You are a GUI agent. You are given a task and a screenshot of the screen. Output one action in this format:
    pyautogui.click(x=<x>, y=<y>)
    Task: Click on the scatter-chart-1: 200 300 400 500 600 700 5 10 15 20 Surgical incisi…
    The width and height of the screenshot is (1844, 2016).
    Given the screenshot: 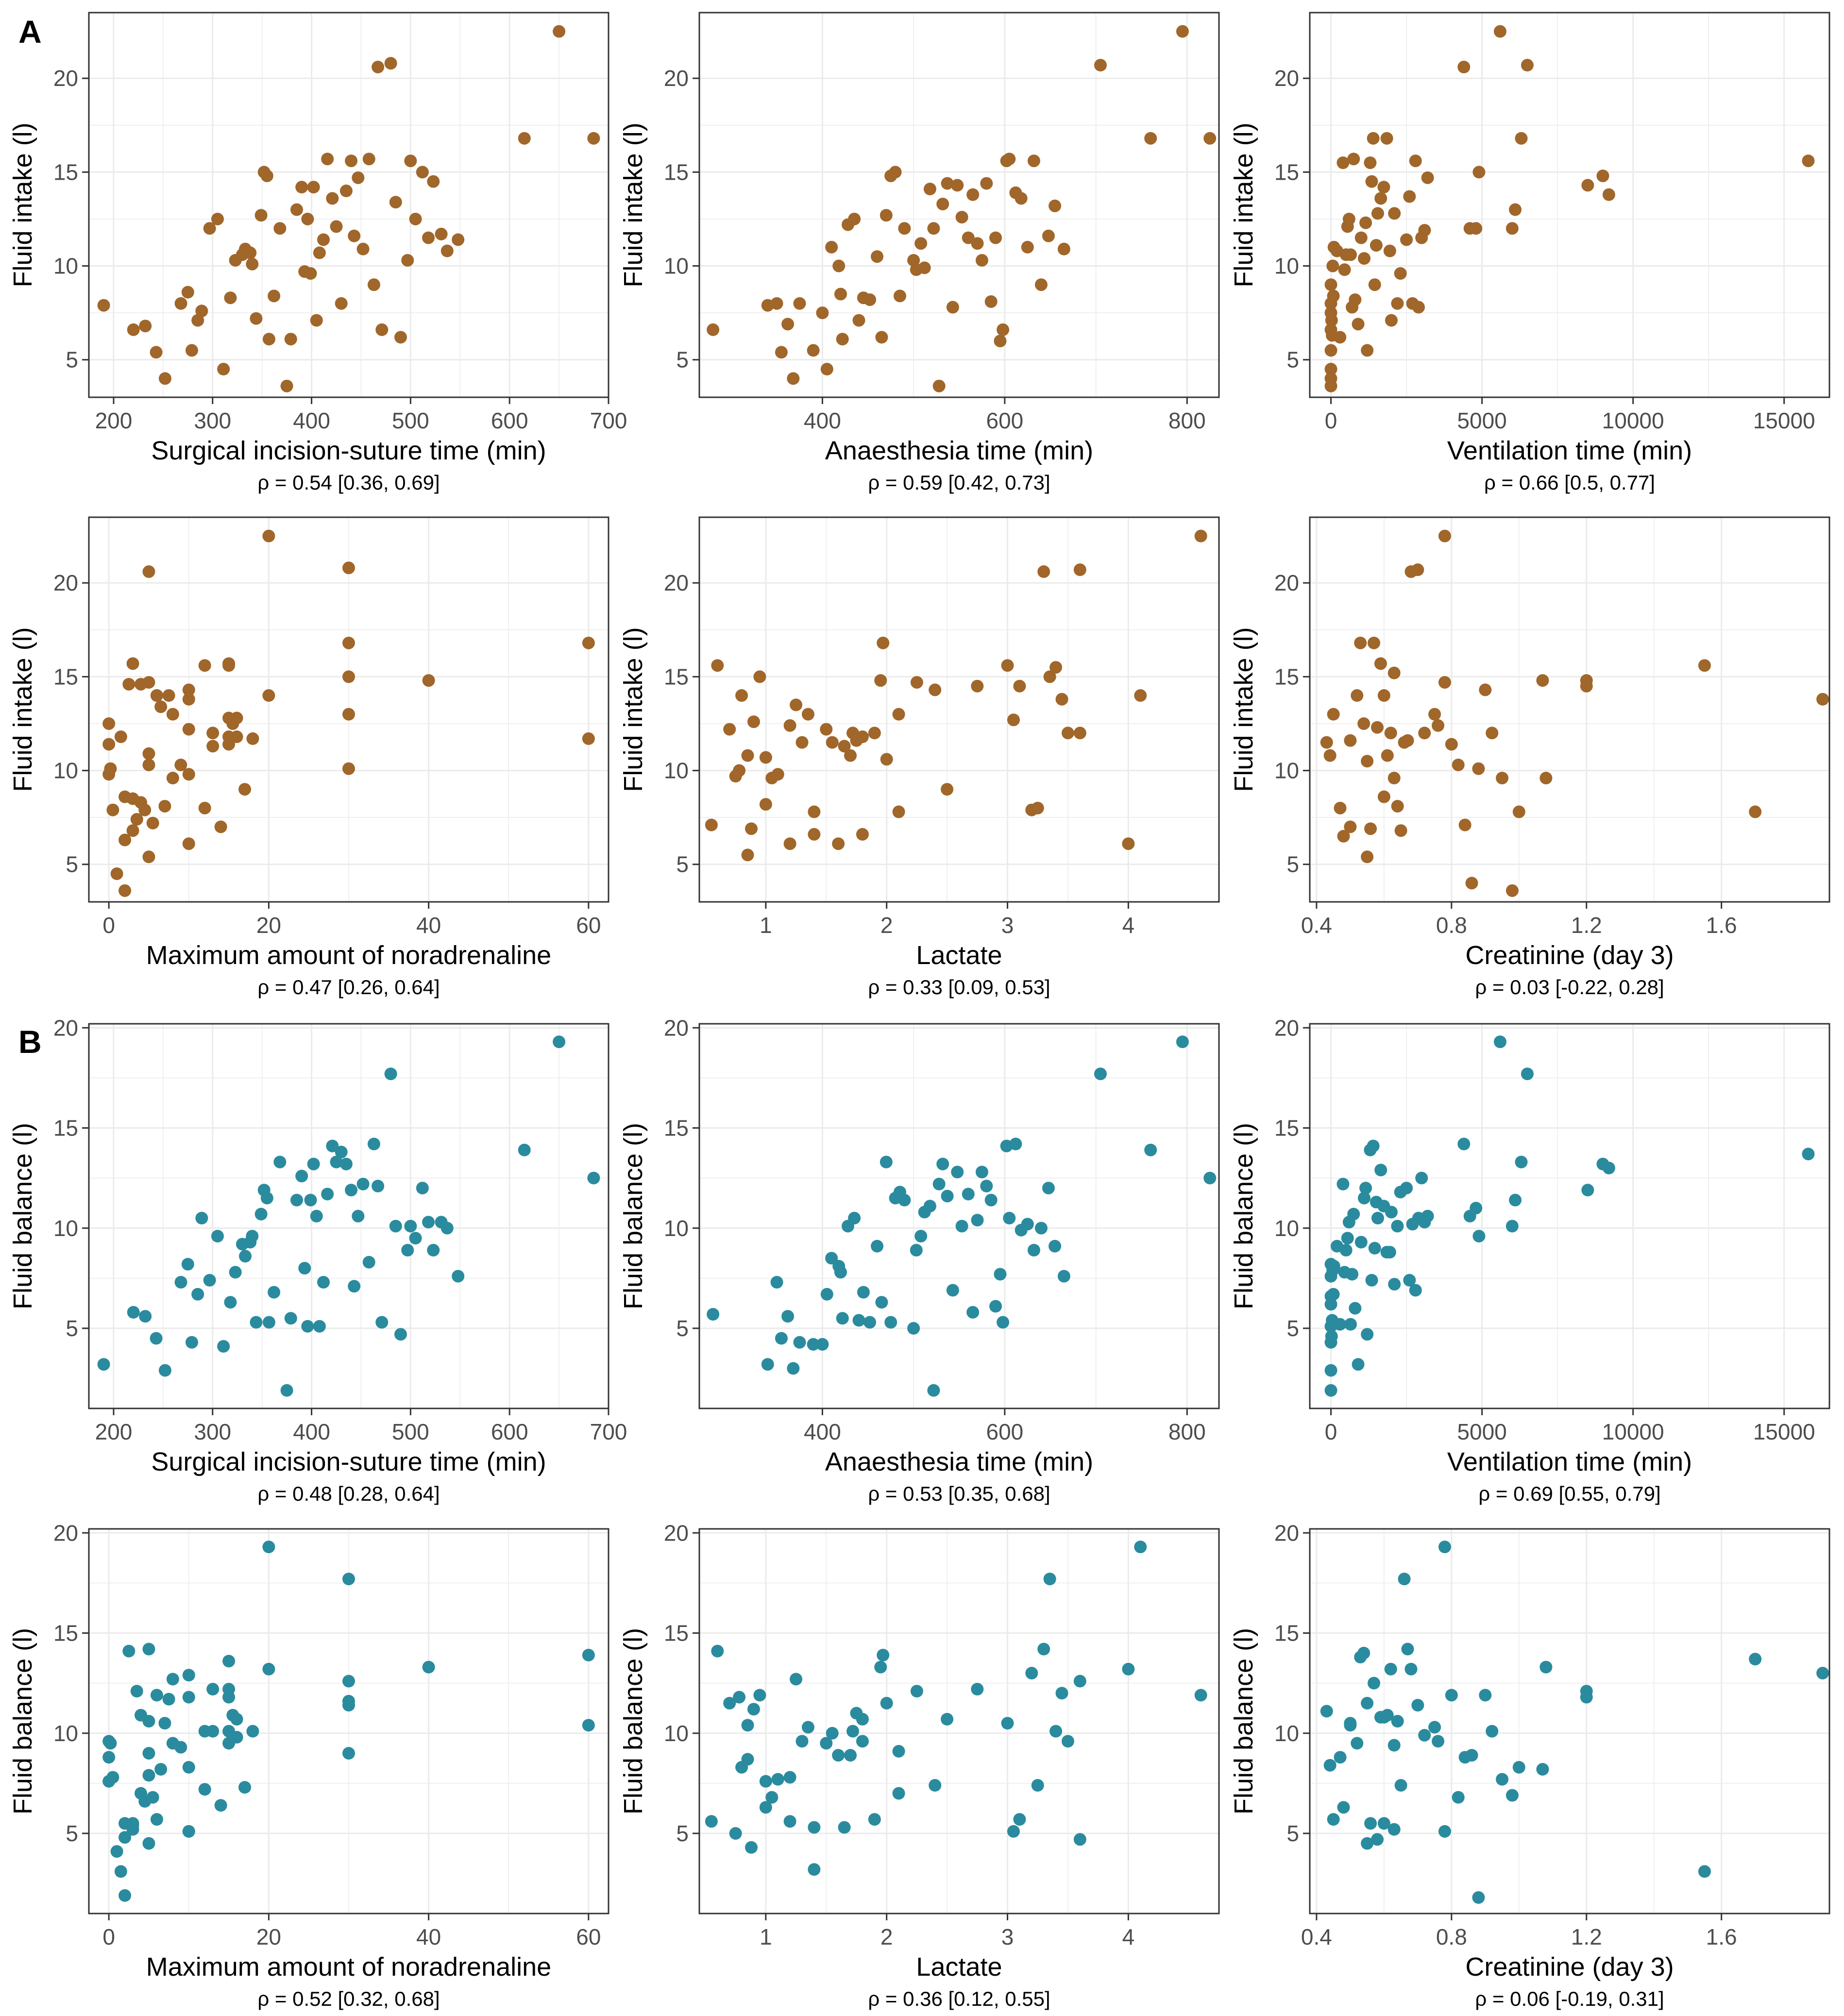 What is the action you would take?
    pyautogui.click(x=317, y=253)
    